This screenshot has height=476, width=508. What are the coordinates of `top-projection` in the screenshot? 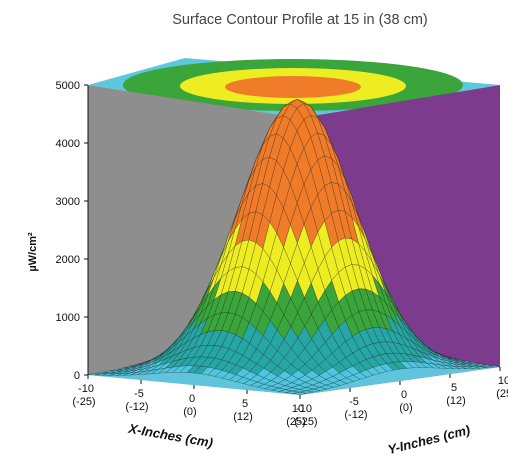 It's located at (294, 88).